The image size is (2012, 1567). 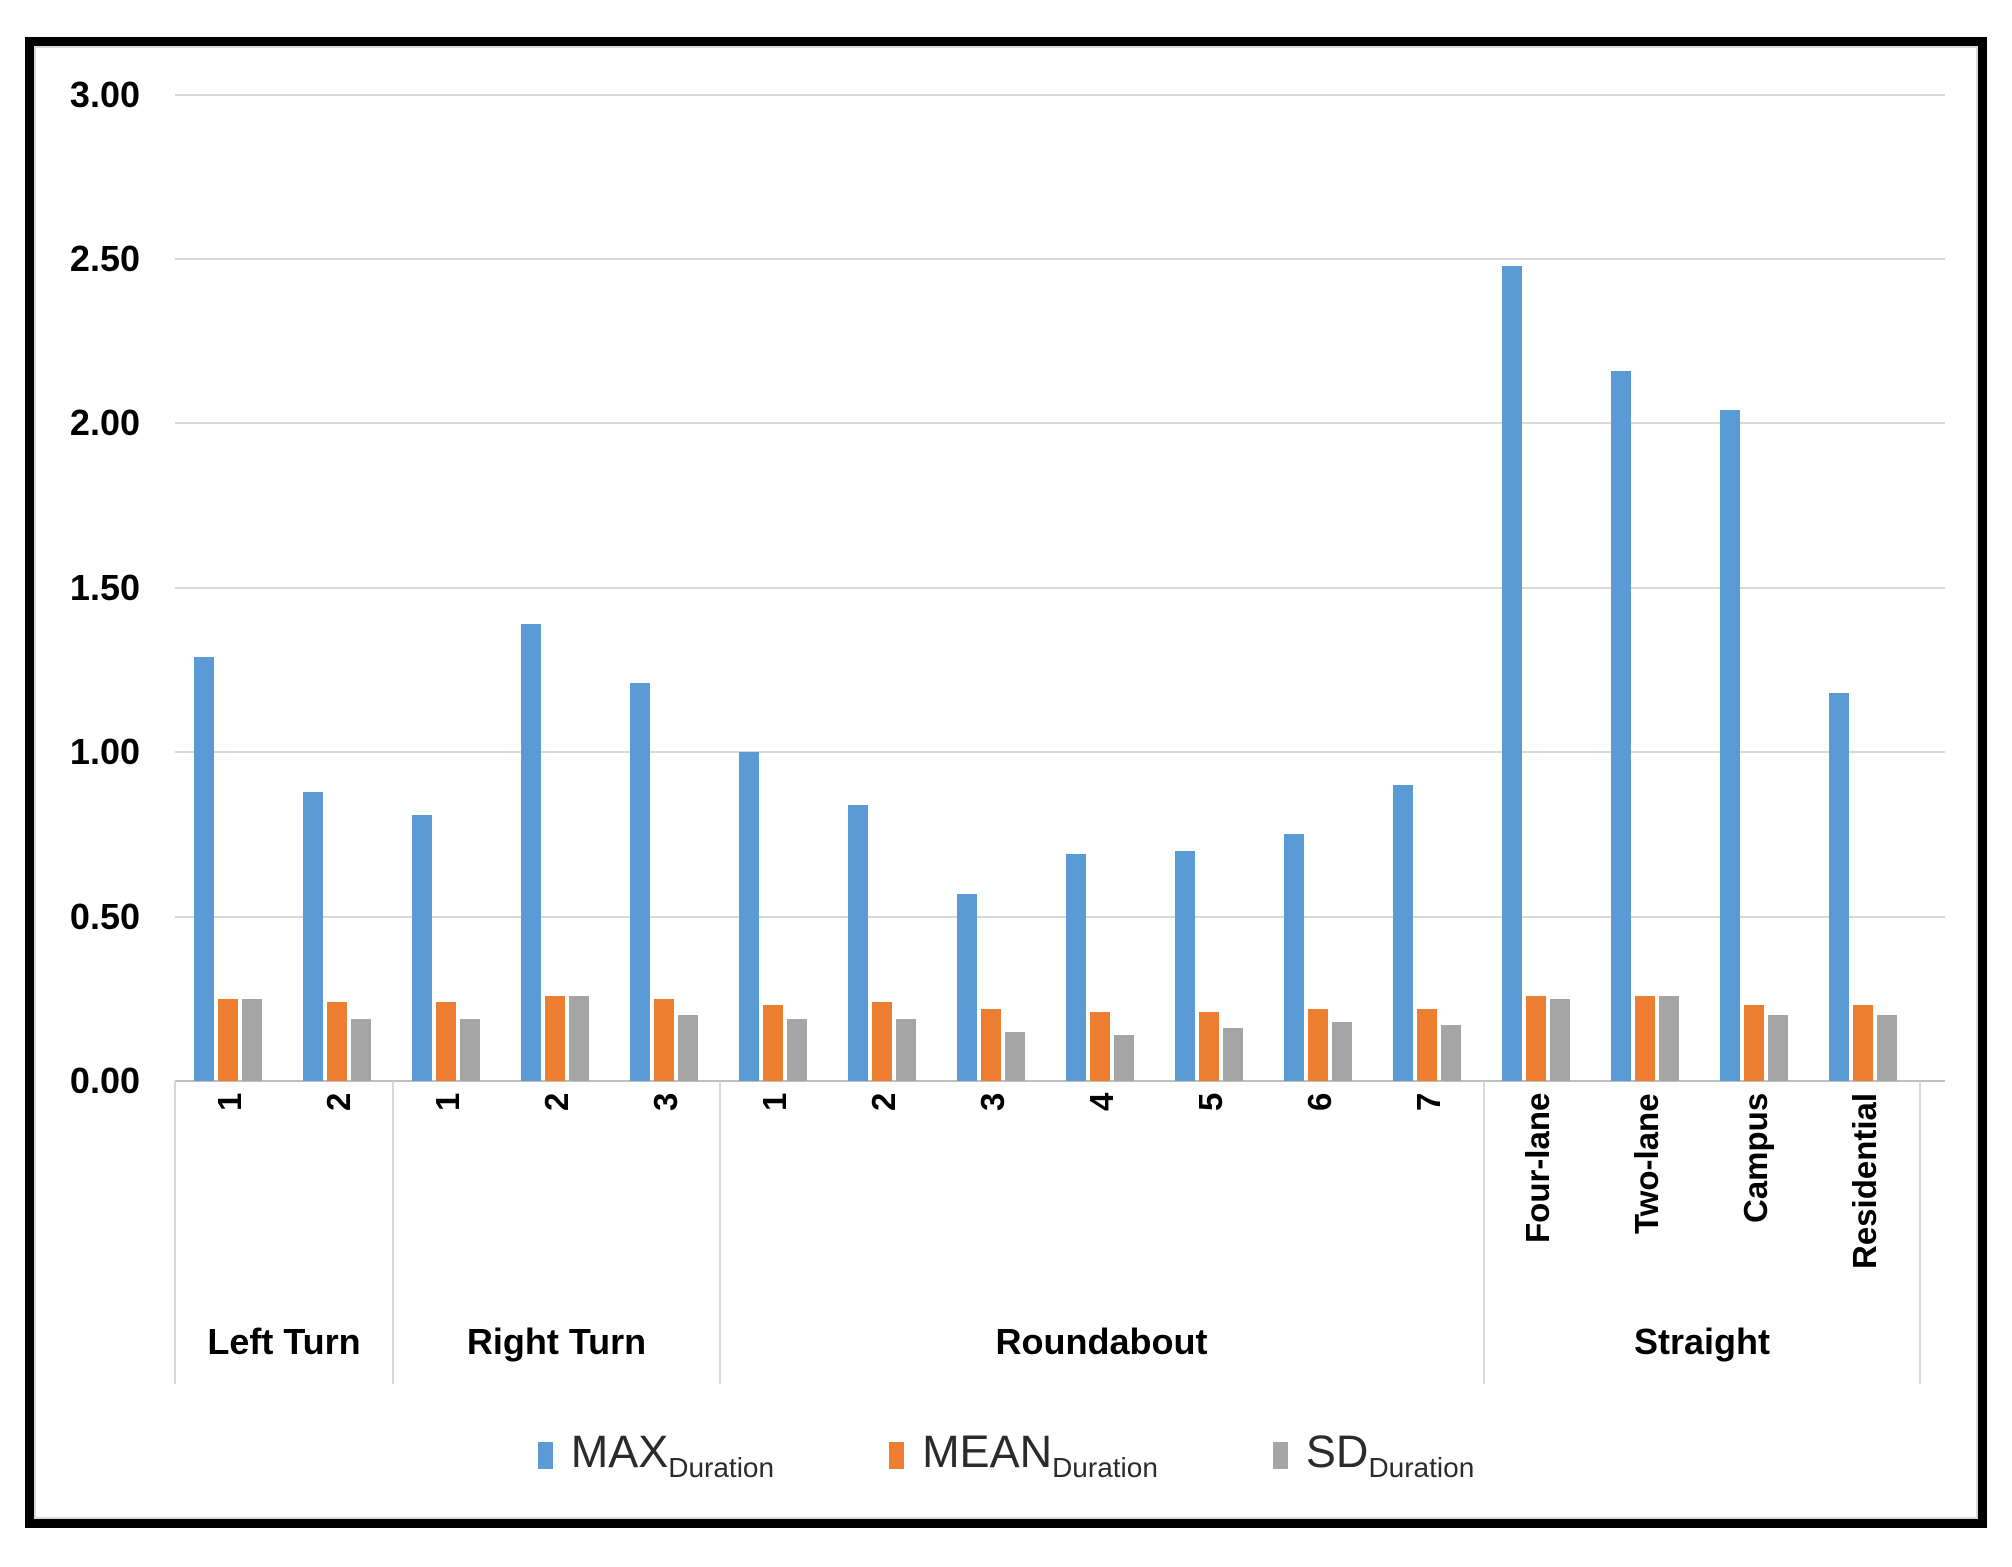 I want to click on legend-item-sd: SDDuration, so click(x=1373, y=1455).